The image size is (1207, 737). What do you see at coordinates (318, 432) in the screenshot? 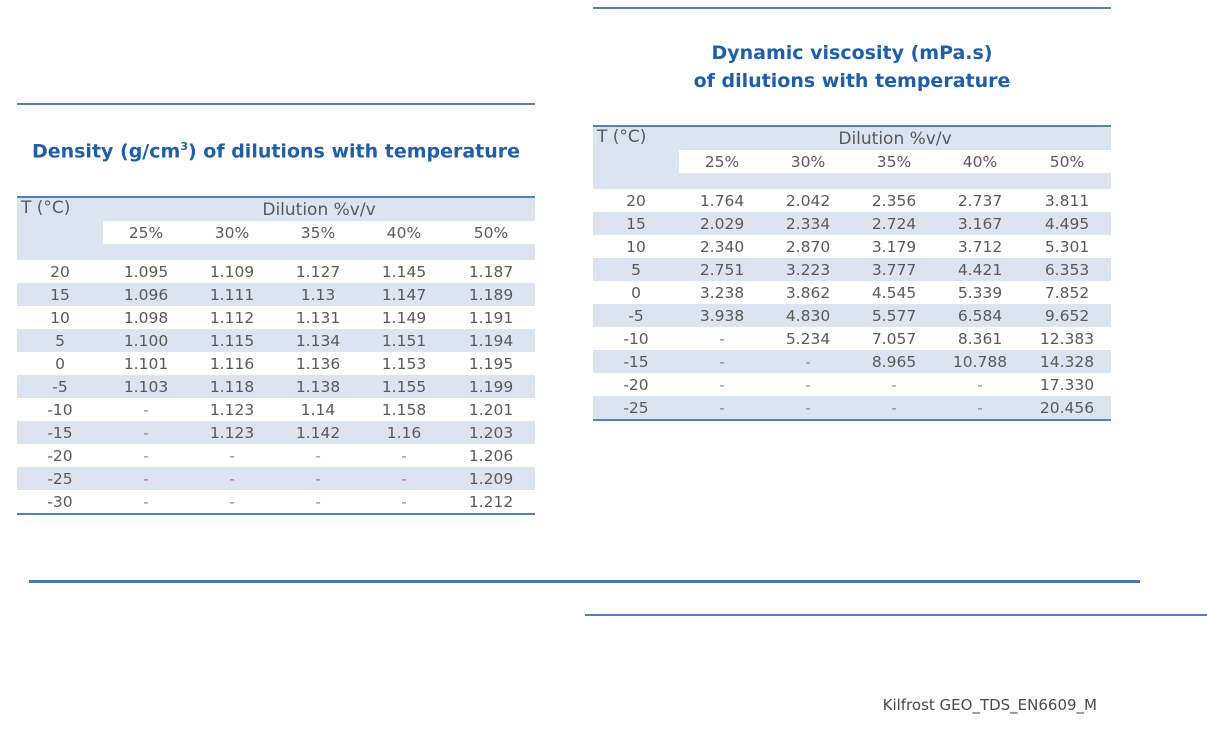
I see `value-cell: 1.142` at bounding box center [318, 432].